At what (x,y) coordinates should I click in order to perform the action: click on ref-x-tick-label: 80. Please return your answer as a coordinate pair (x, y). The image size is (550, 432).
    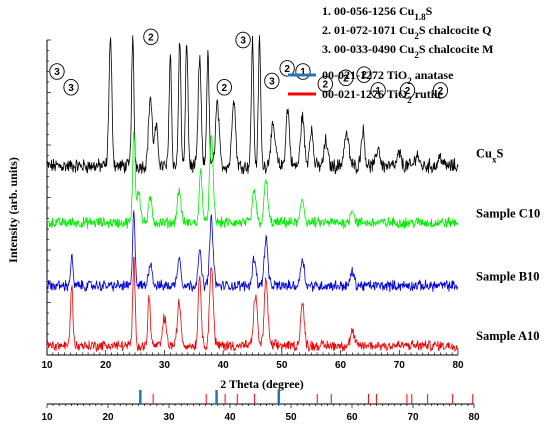
    Looking at the image, I should click on (474, 417).